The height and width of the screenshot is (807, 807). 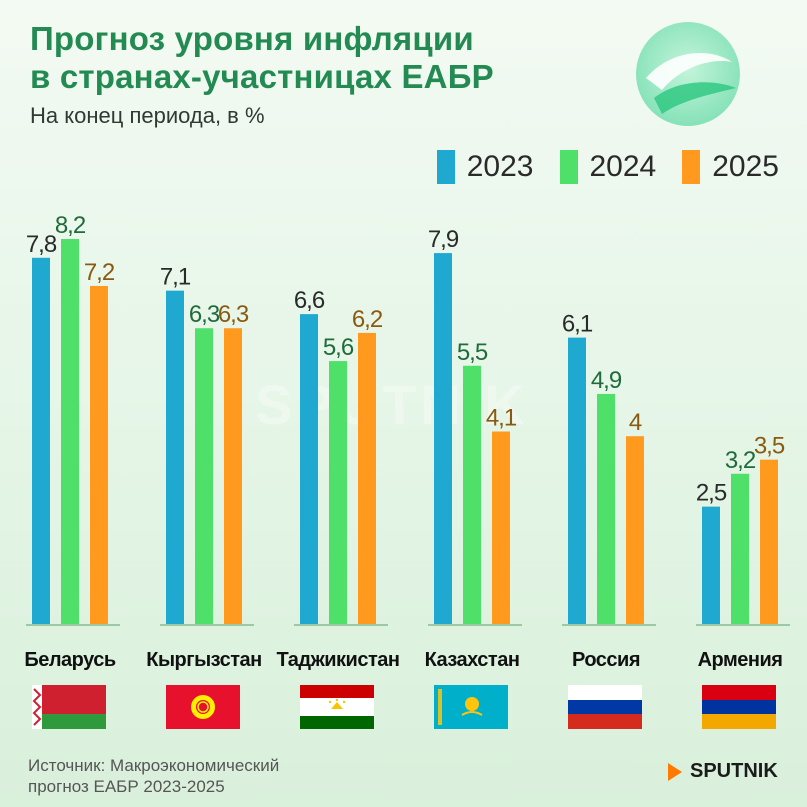 I want to click on flag-kazakhstan-icon, so click(x=471, y=707).